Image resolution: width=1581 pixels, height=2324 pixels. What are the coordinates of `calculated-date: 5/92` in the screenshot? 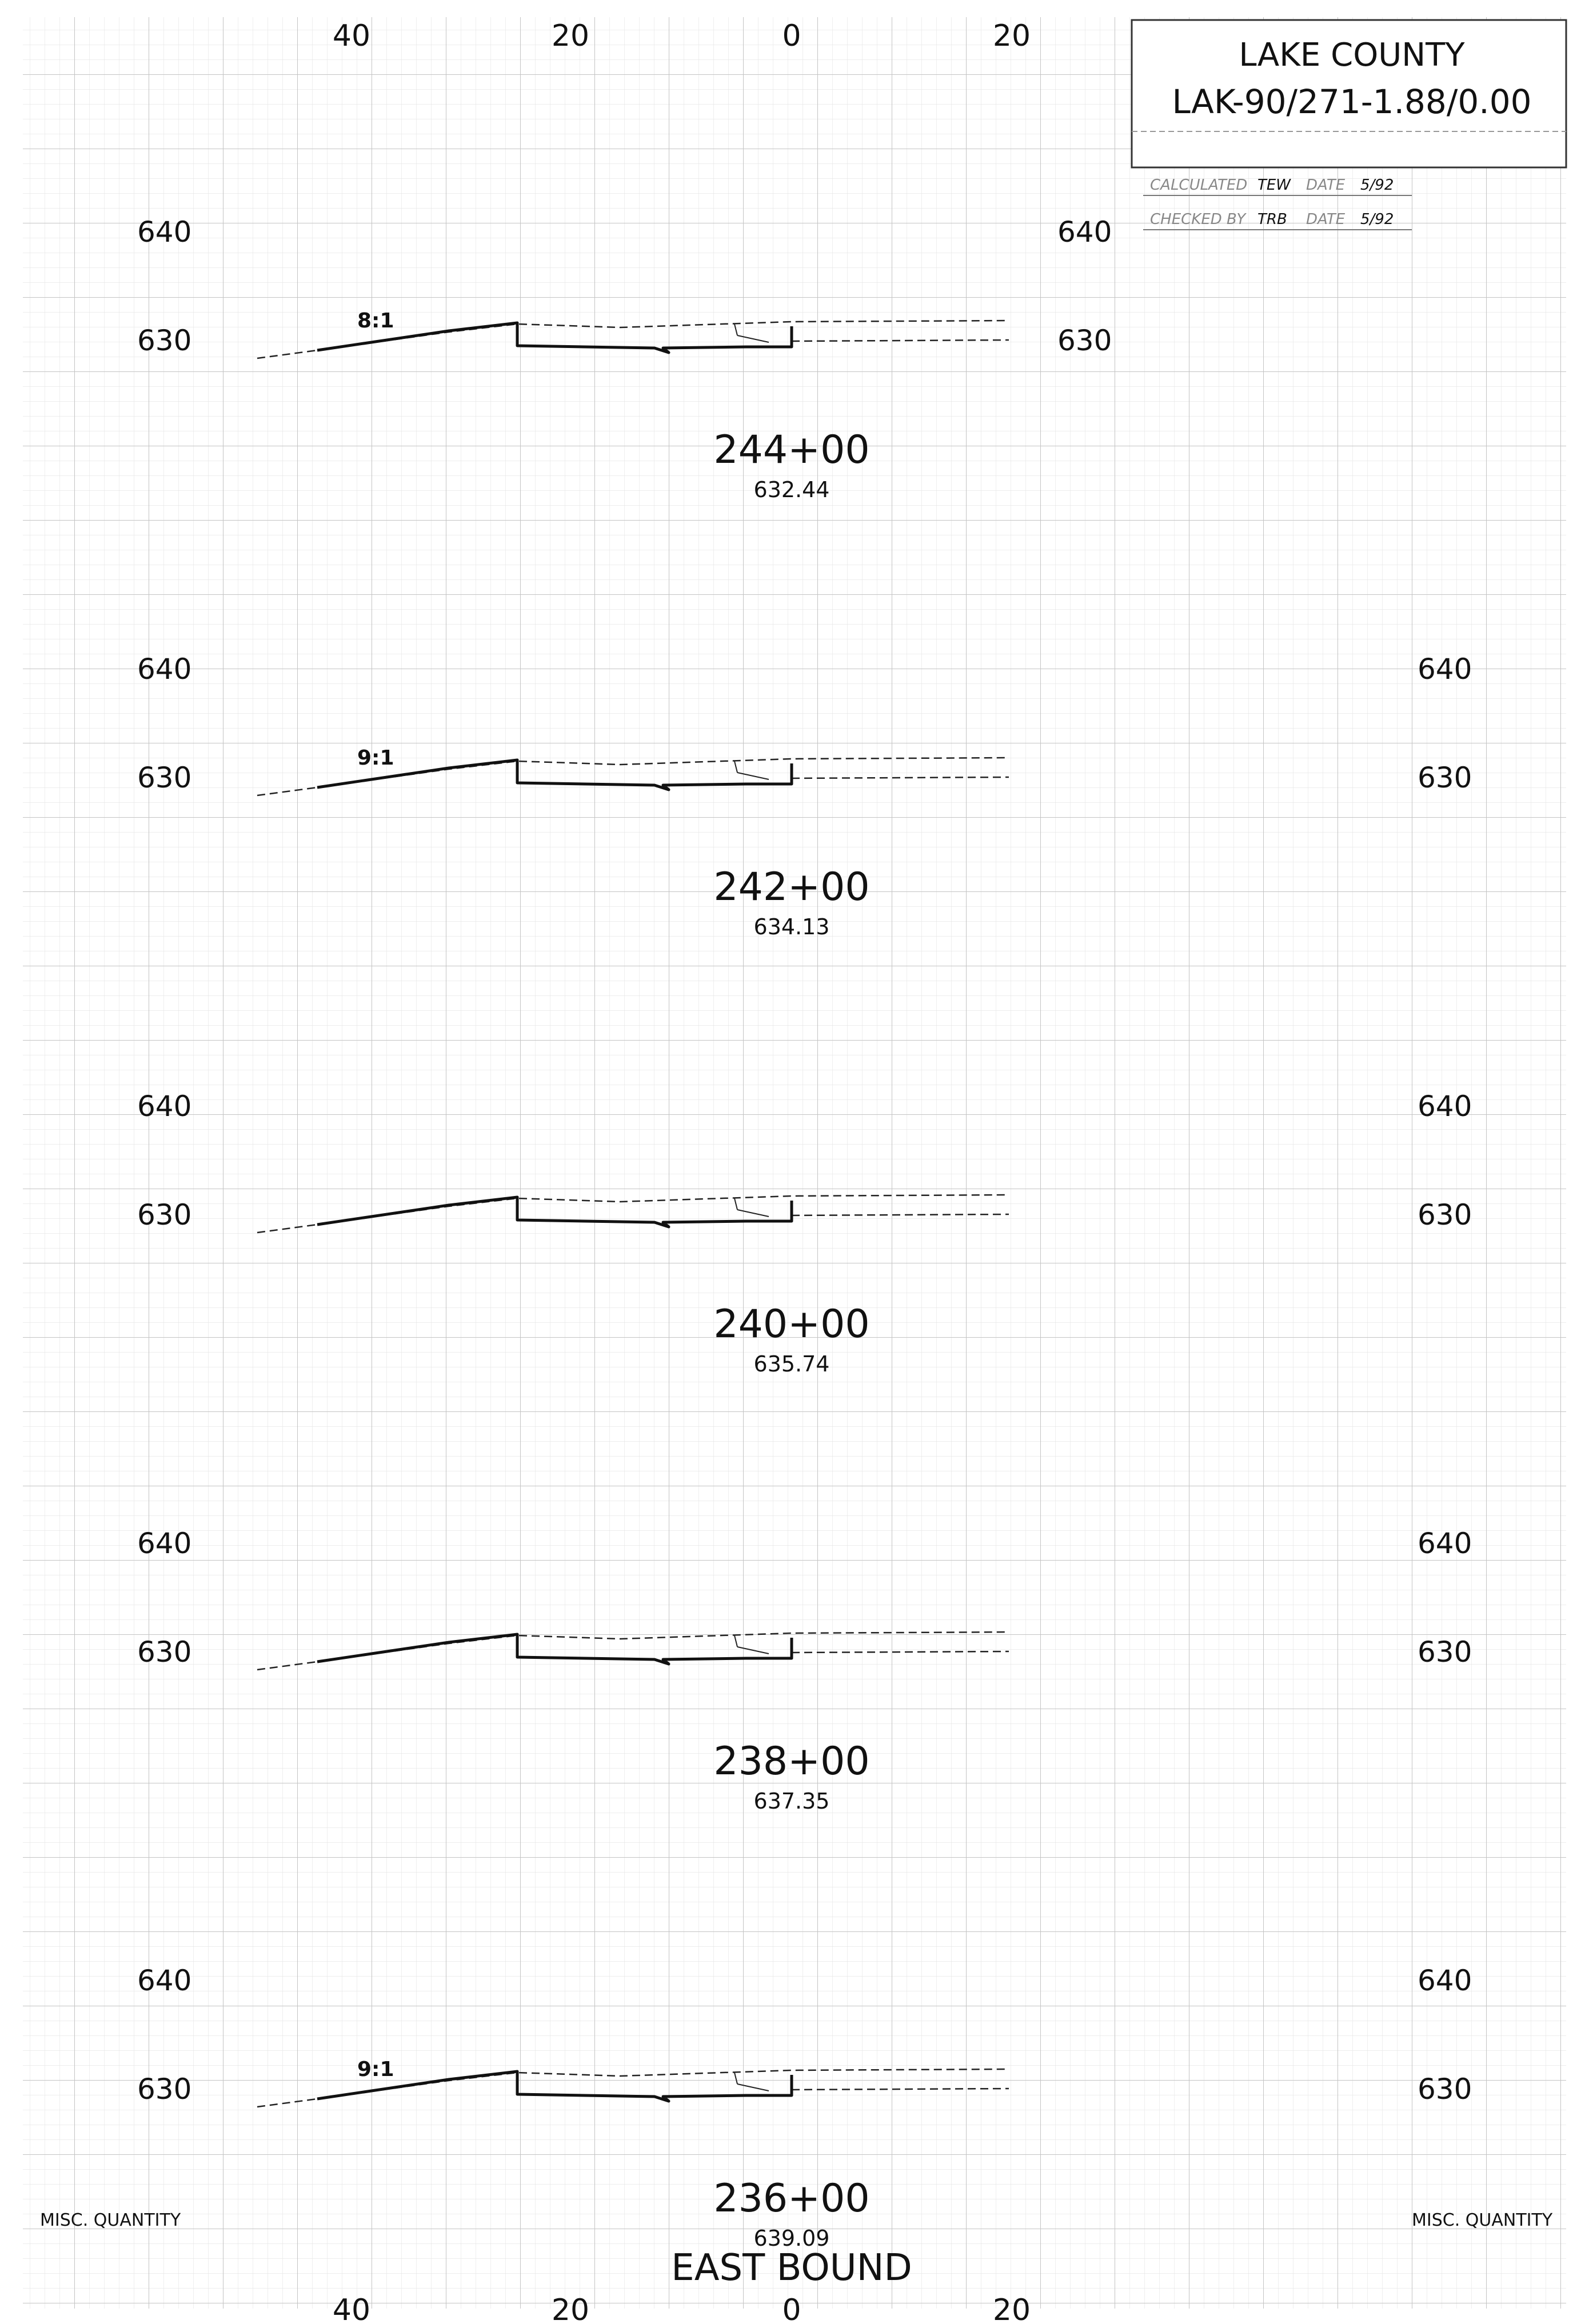 It's located at (1377, 185).